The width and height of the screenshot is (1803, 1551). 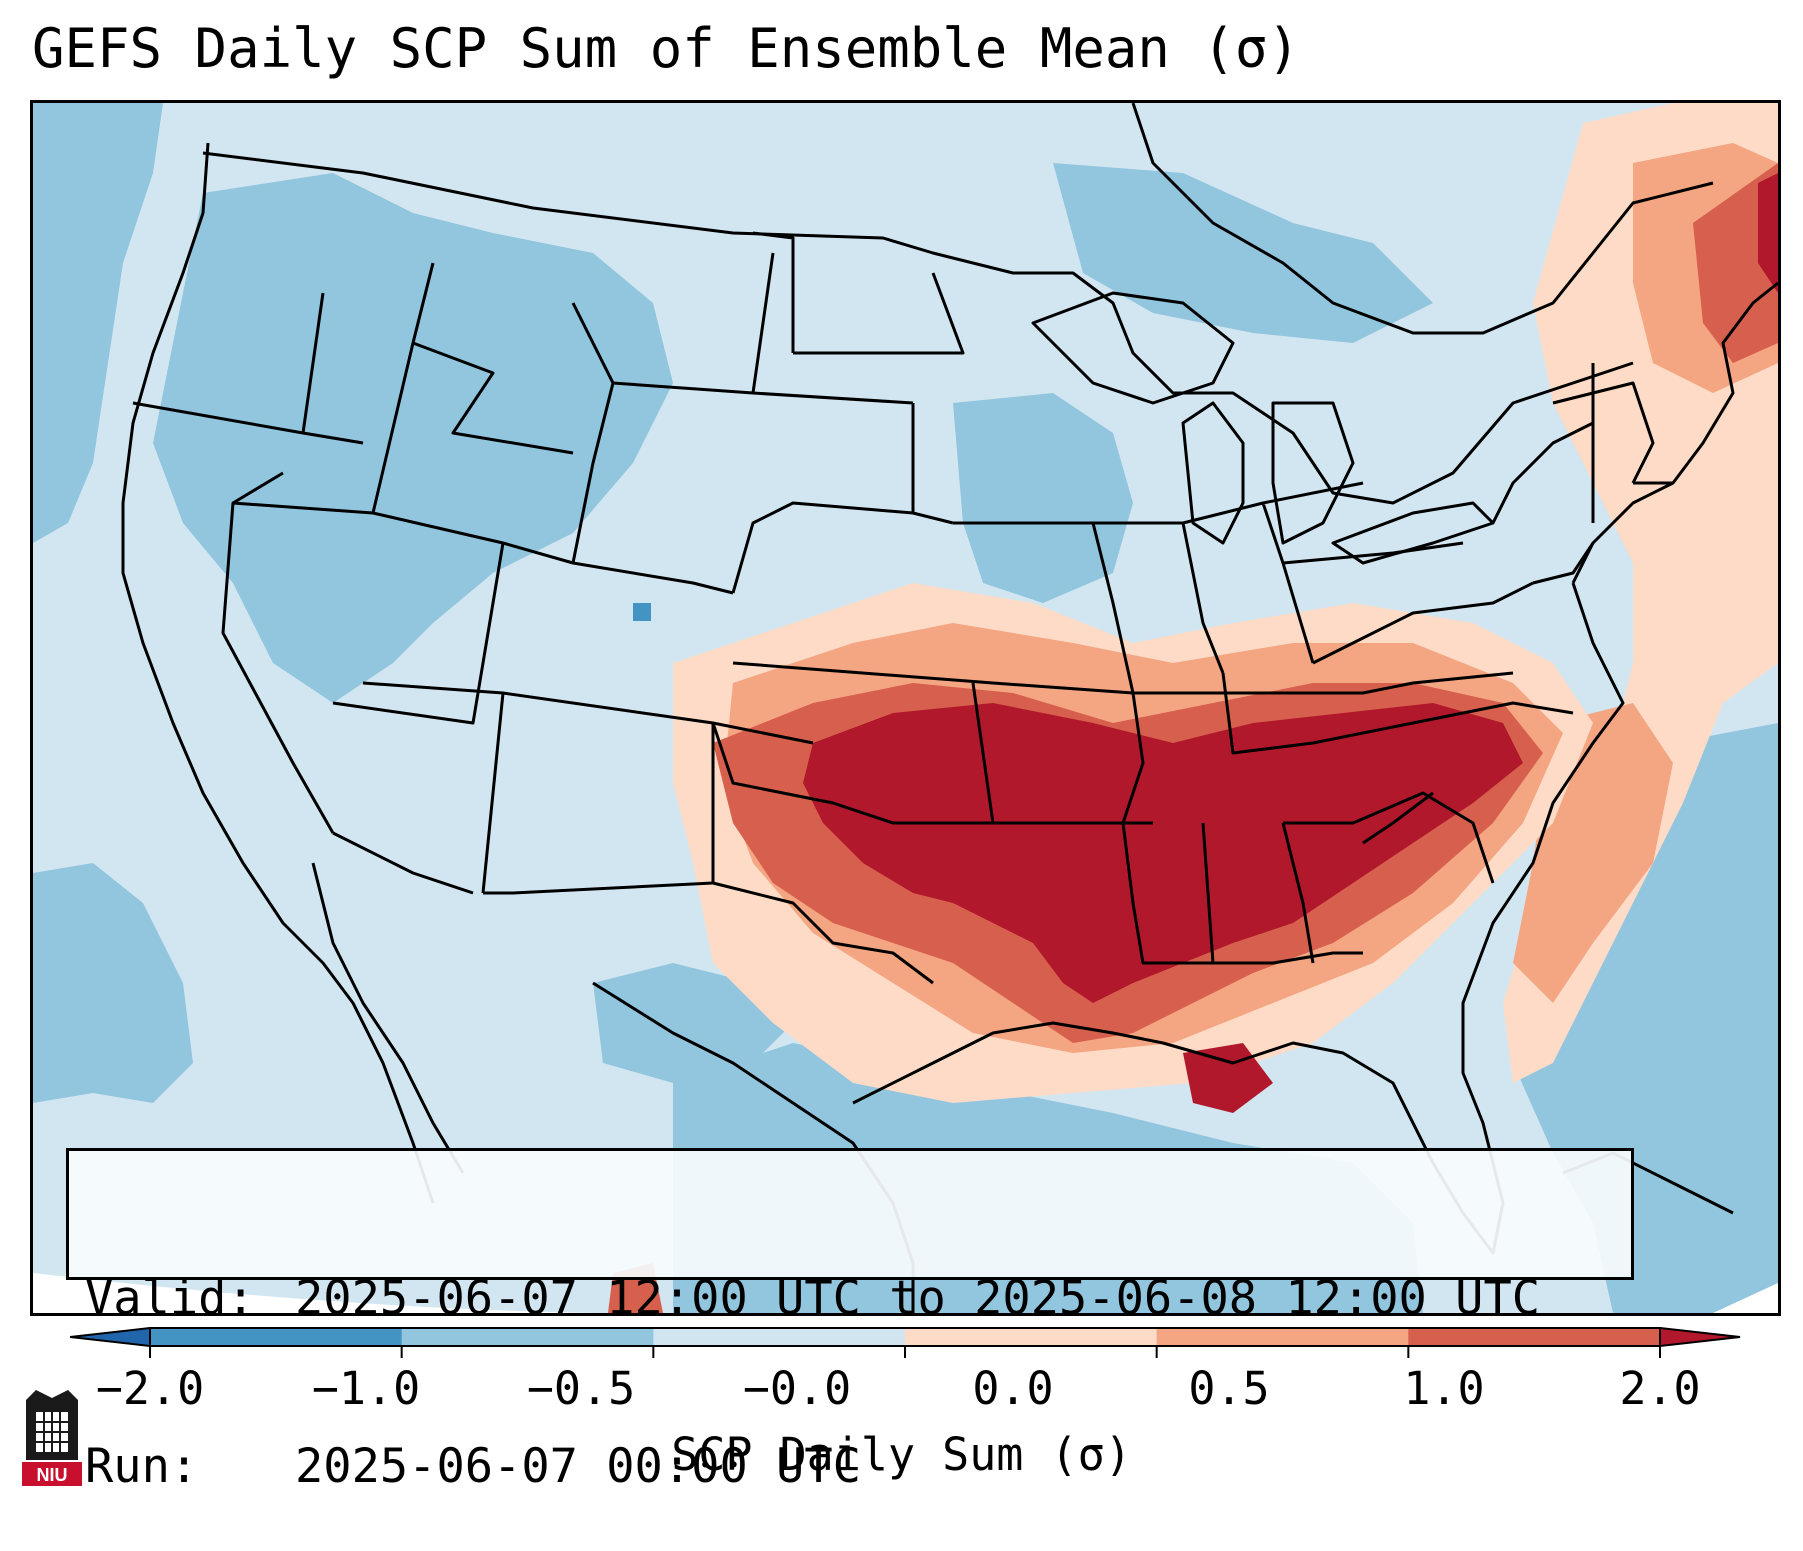 I want to click on projection-edge-right, so click(x=1745, y=1298).